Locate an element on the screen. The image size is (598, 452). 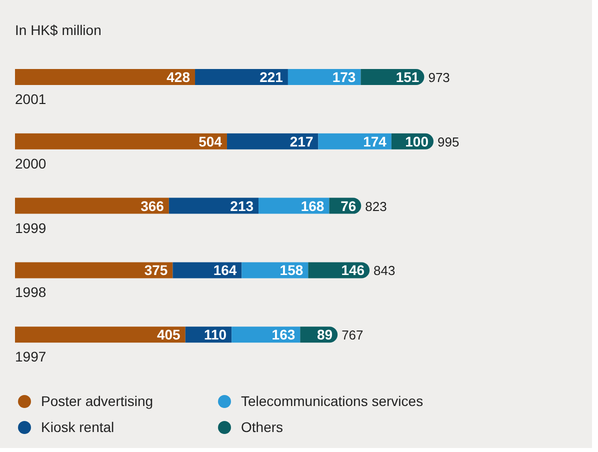
y-tick-label: 1999 is located at coordinates (30, 228).